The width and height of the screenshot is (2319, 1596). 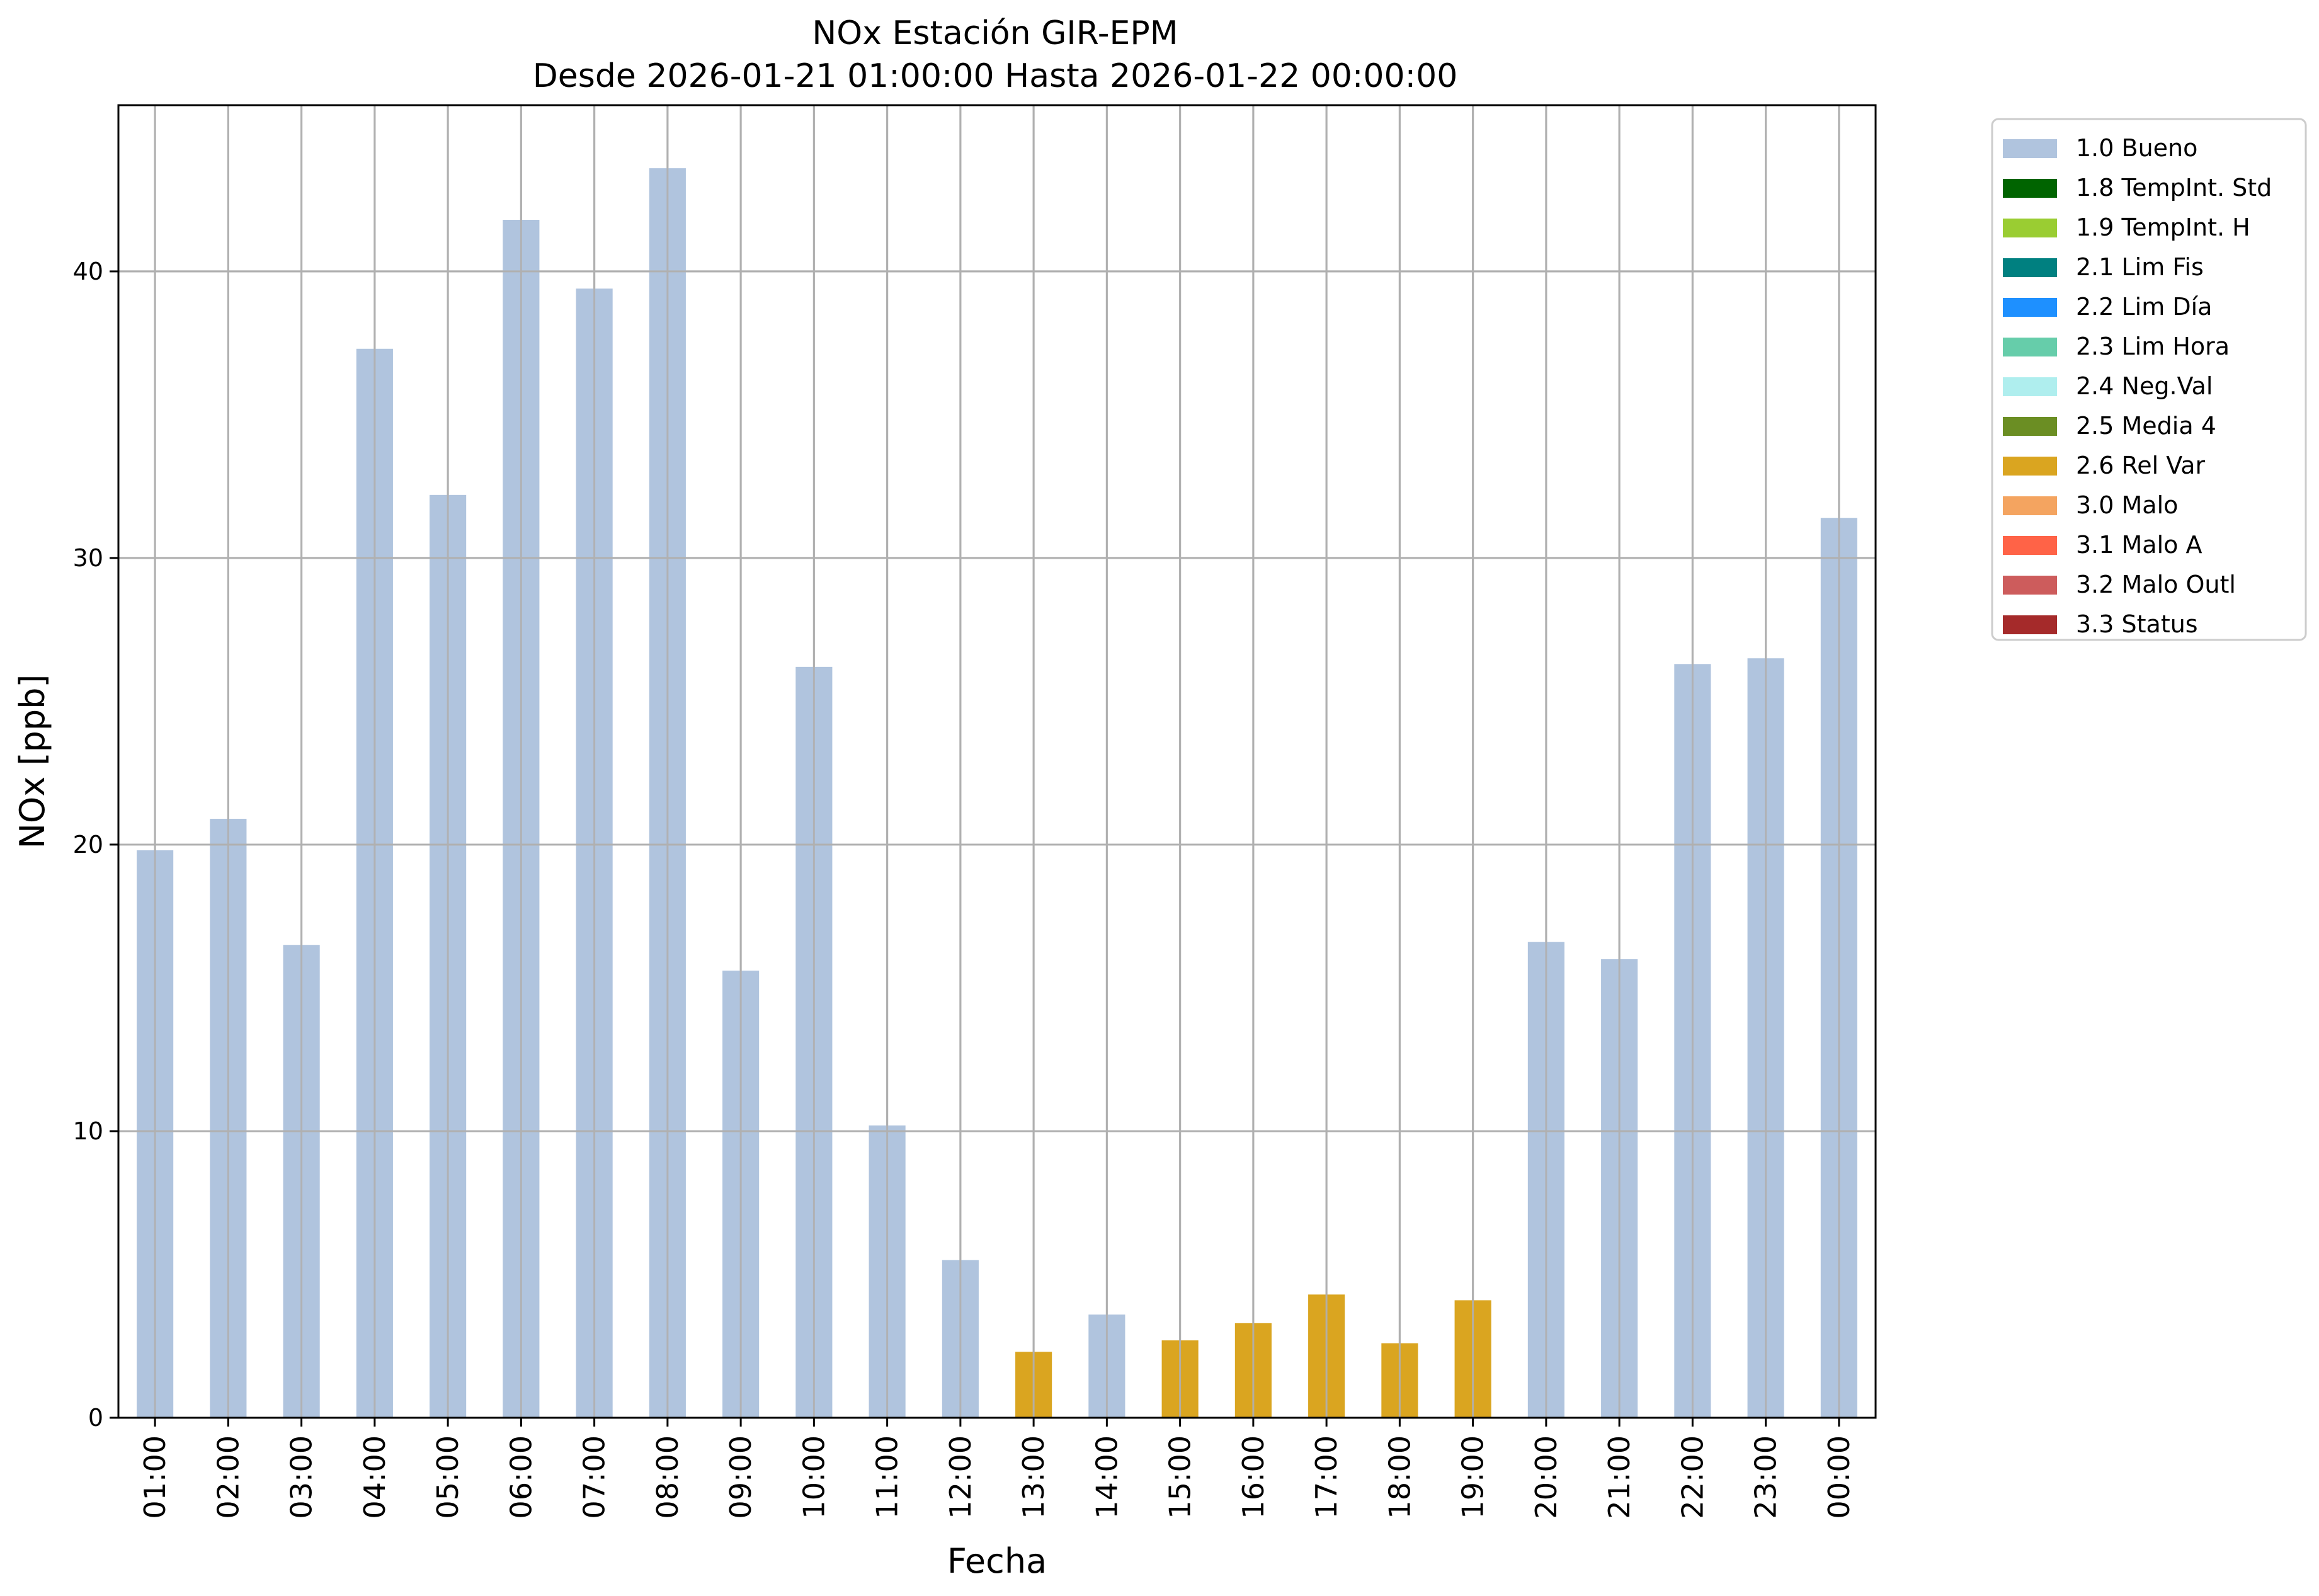 I want to click on legend-label: 2.6 Rel Var, so click(x=2141, y=465).